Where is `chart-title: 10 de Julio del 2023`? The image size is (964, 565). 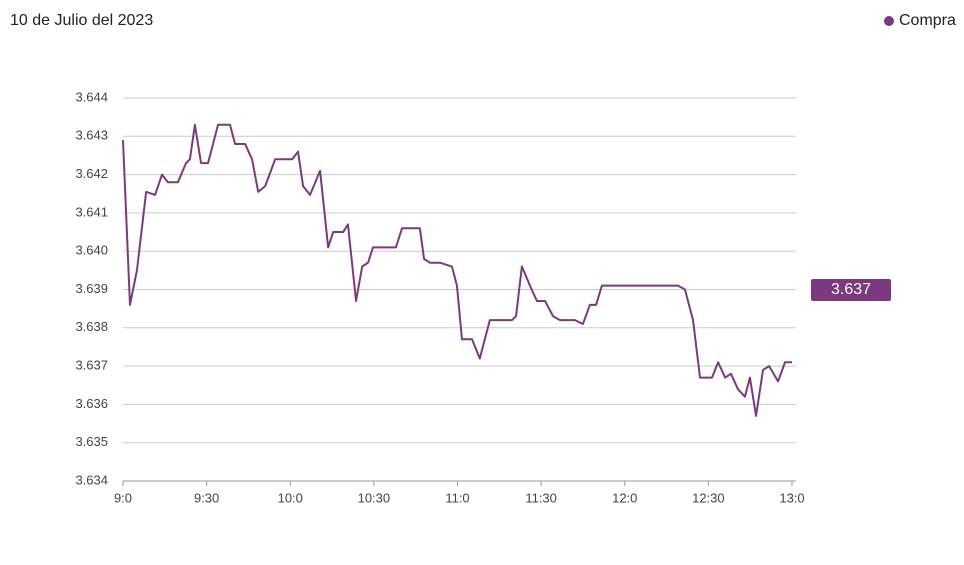
chart-title: 10 de Julio del 2023 is located at coordinates (81, 20).